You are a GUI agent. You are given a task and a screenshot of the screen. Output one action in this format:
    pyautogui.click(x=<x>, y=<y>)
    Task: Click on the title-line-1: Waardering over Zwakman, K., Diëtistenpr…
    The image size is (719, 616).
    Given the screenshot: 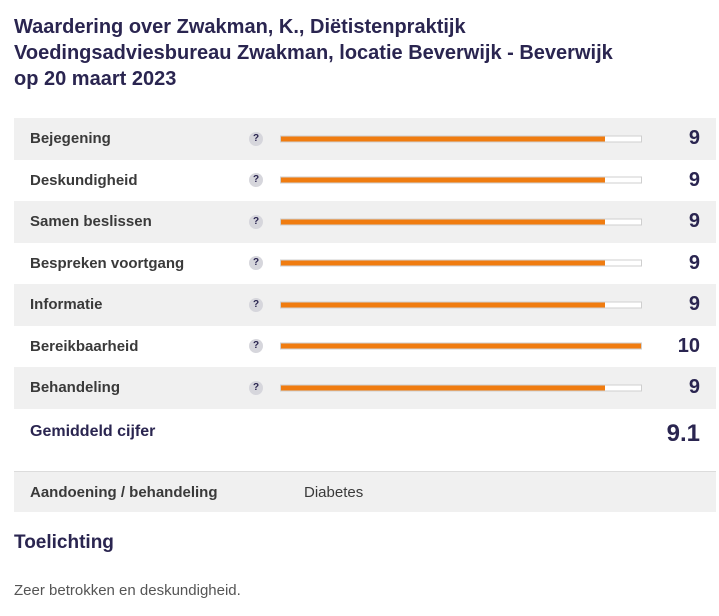 What is the action you would take?
    pyautogui.click(x=240, y=27)
    